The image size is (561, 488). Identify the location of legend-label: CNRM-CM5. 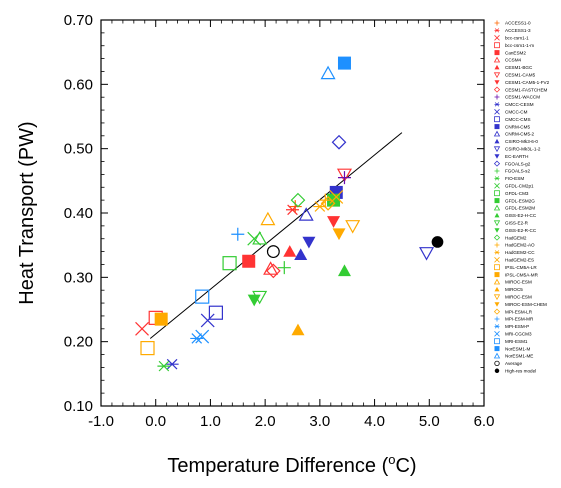
(517, 126).